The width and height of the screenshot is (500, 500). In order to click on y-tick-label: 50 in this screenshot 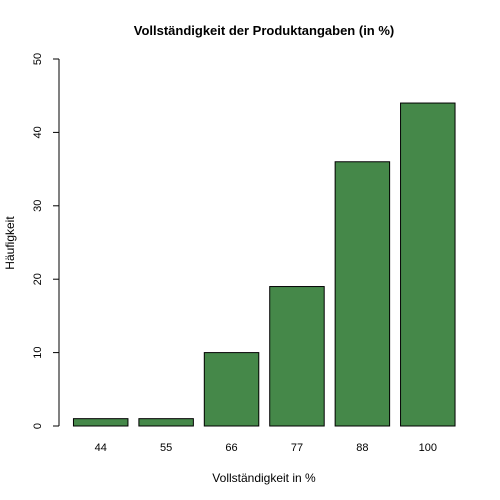, I will do `click(38, 59)`.